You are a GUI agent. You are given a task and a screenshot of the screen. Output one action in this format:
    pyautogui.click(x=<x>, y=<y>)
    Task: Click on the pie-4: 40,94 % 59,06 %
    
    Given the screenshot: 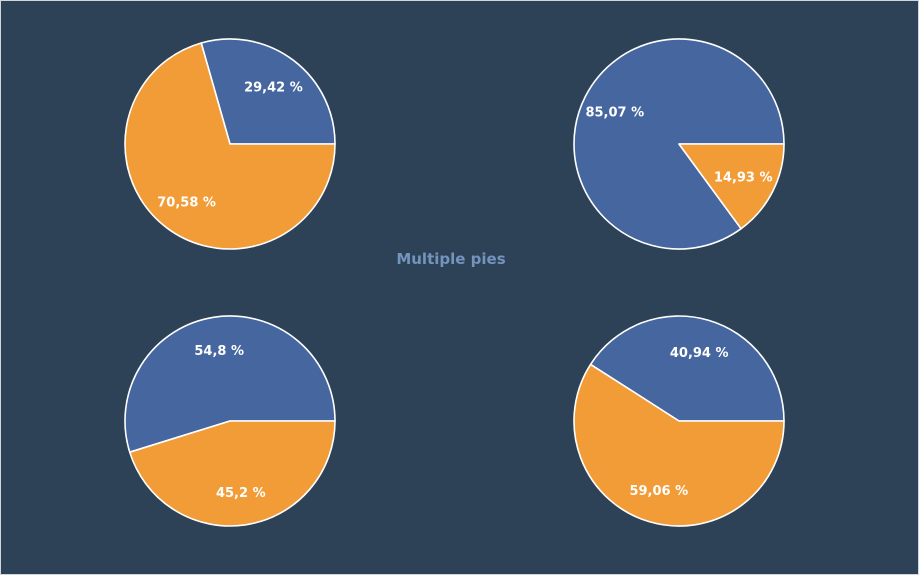 What is the action you would take?
    pyautogui.click(x=679, y=421)
    